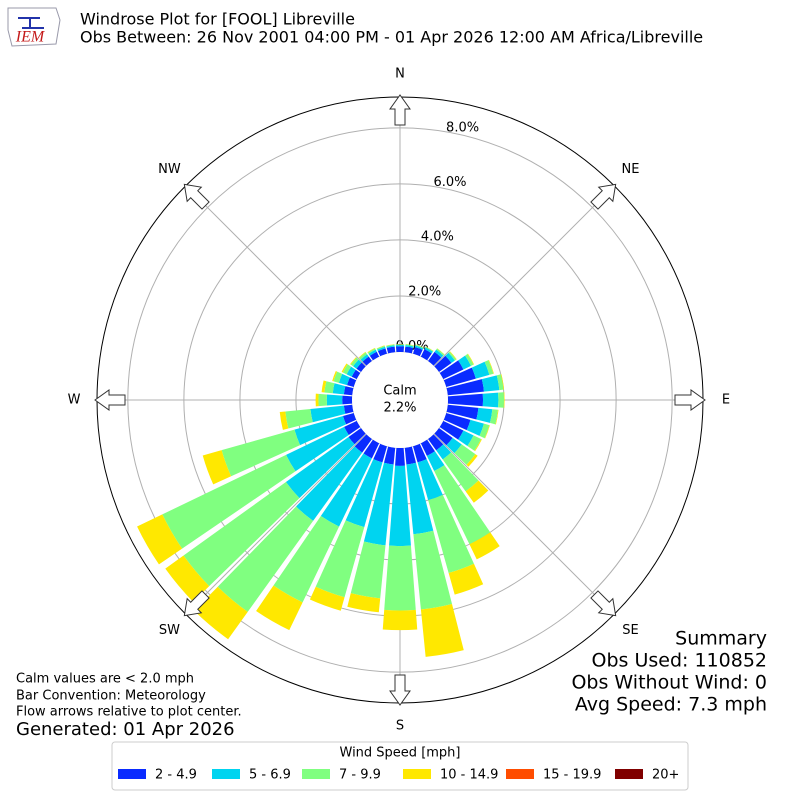 Image resolution: width=800 pixels, height=804 pixels. I want to click on x-tick-label: N, so click(400, 74).